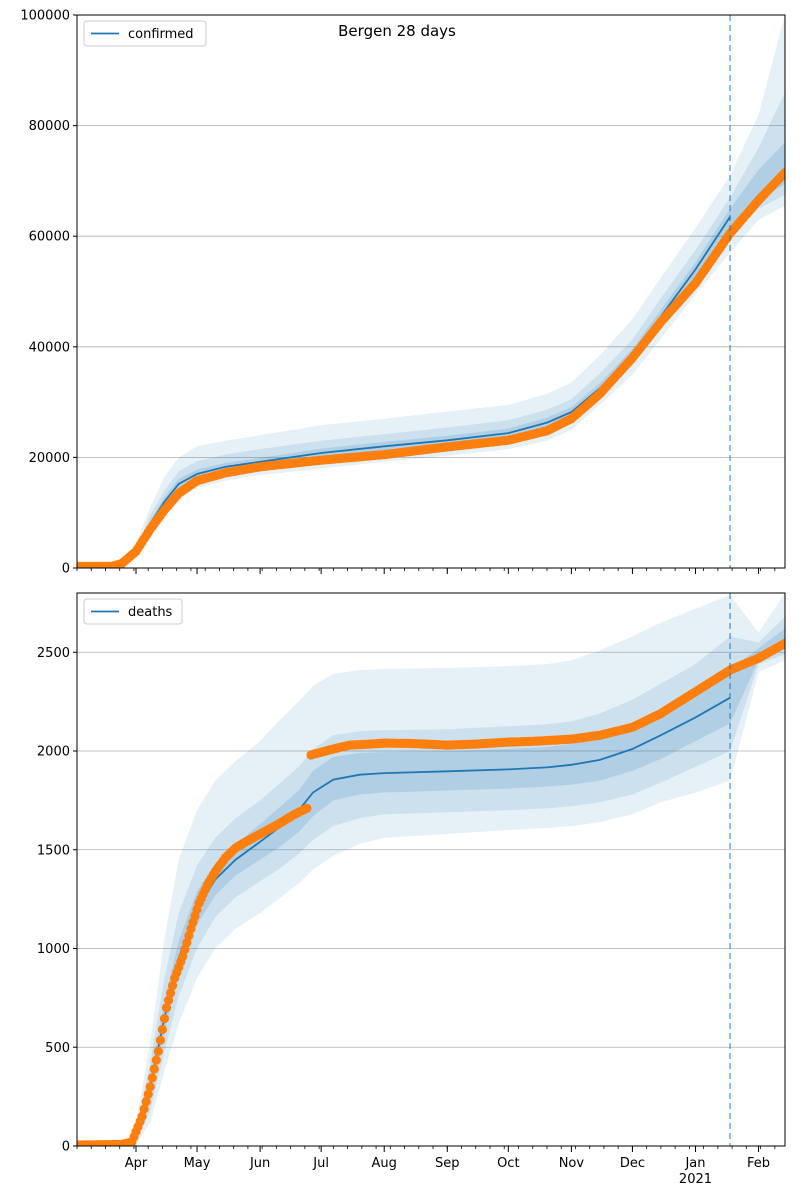 The height and width of the screenshot is (1200, 800). What do you see at coordinates (447, 1163) in the screenshot?
I see `x-tick-label: Sep` at bounding box center [447, 1163].